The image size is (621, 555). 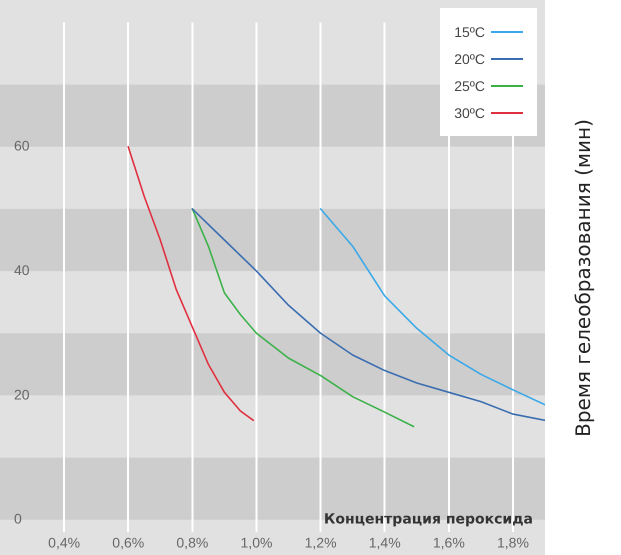 I want to click on x-tick-label: 0,6%, so click(x=128, y=542).